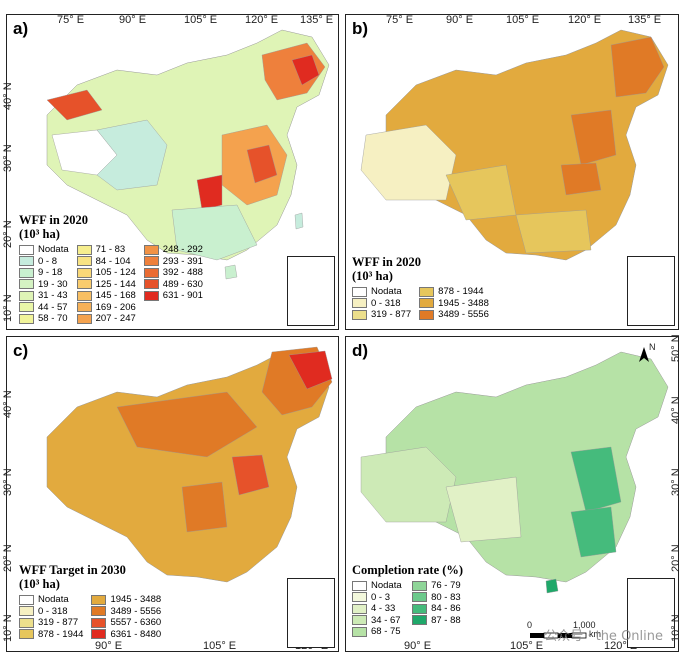 The height and width of the screenshot is (660, 685). Describe the element at coordinates (552, 586) in the screenshot. I see `region-hainan-d` at that location.